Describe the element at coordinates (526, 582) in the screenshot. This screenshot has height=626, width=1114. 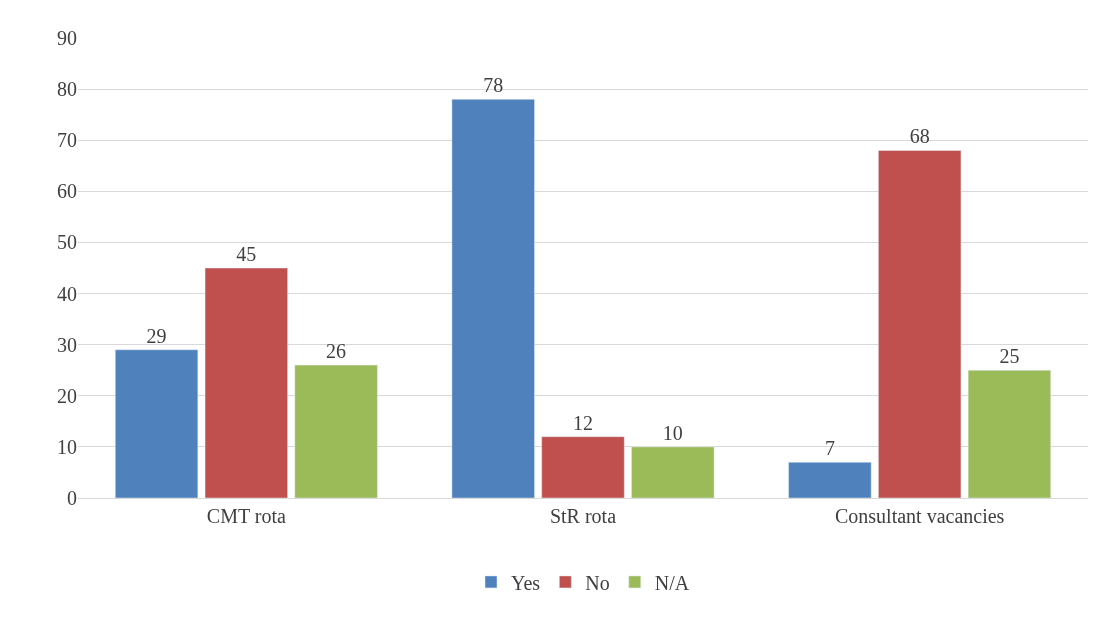
I see `legend-label: Yes` at that location.